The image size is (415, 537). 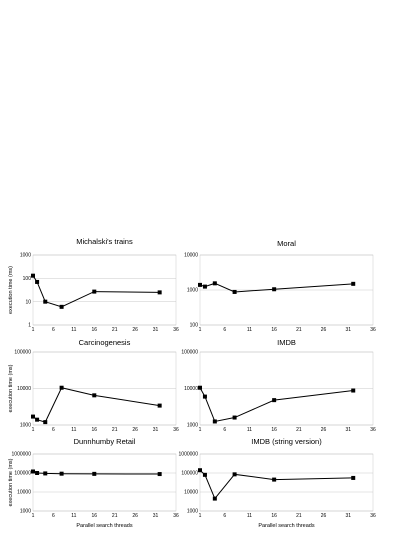 What do you see at coordinates (194, 326) in the screenshot?
I see `y-tick-label: 100` at bounding box center [194, 326].